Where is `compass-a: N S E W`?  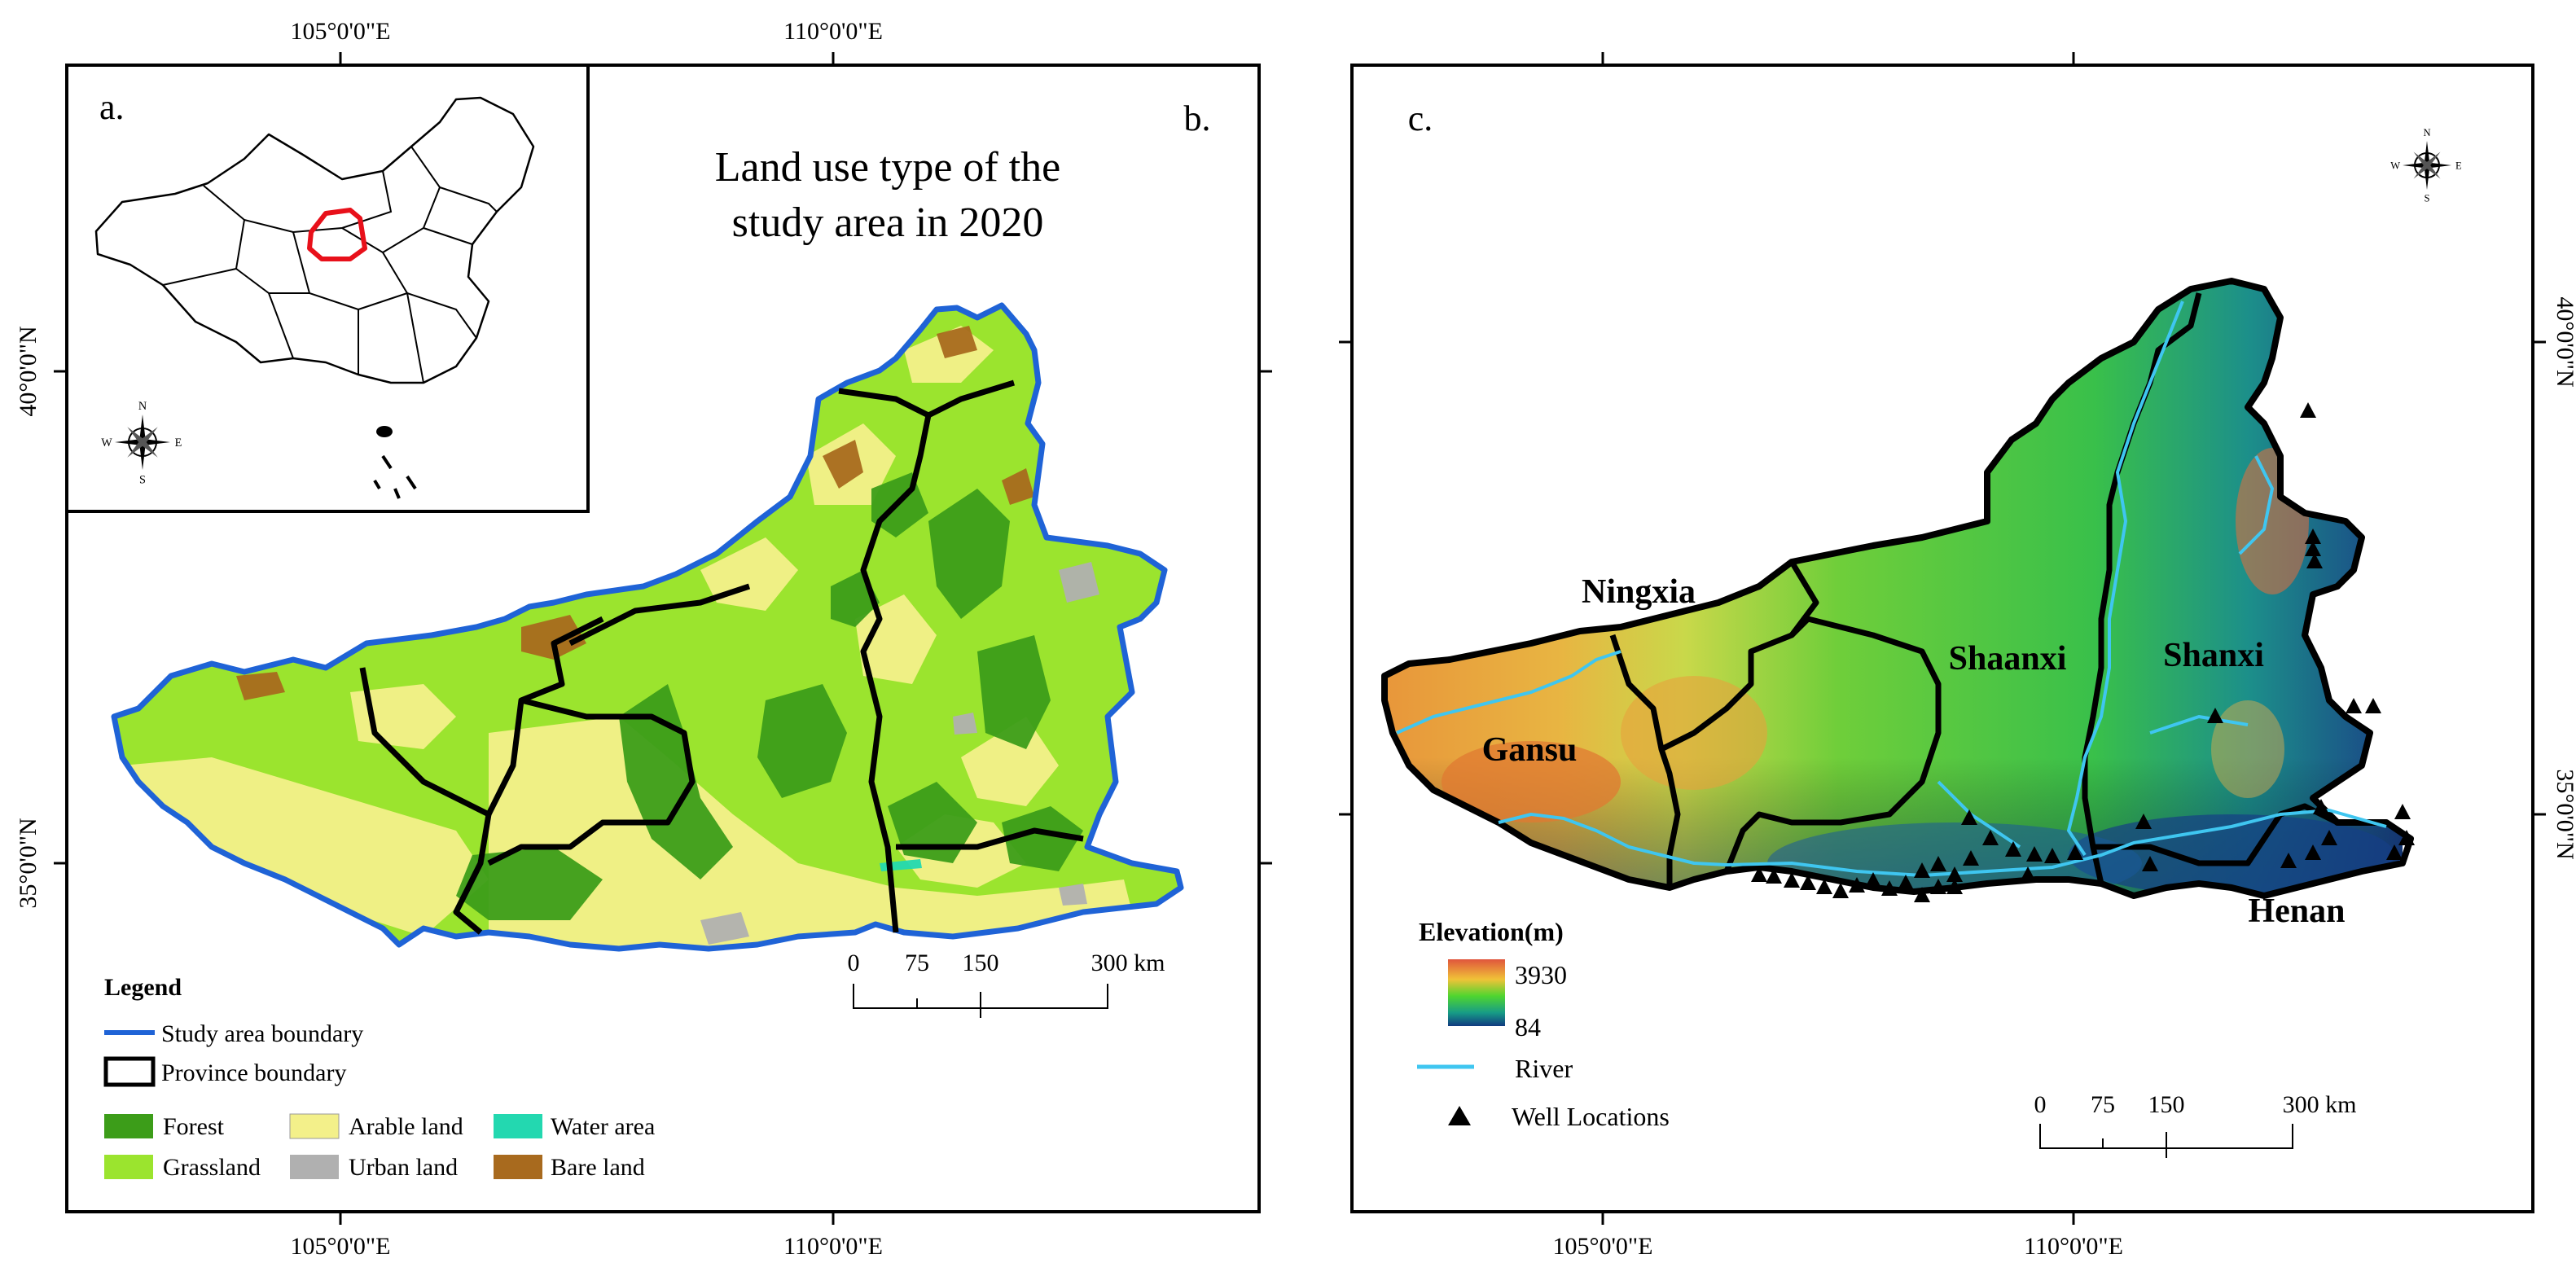
compass-a: N S E W is located at coordinates (141, 443).